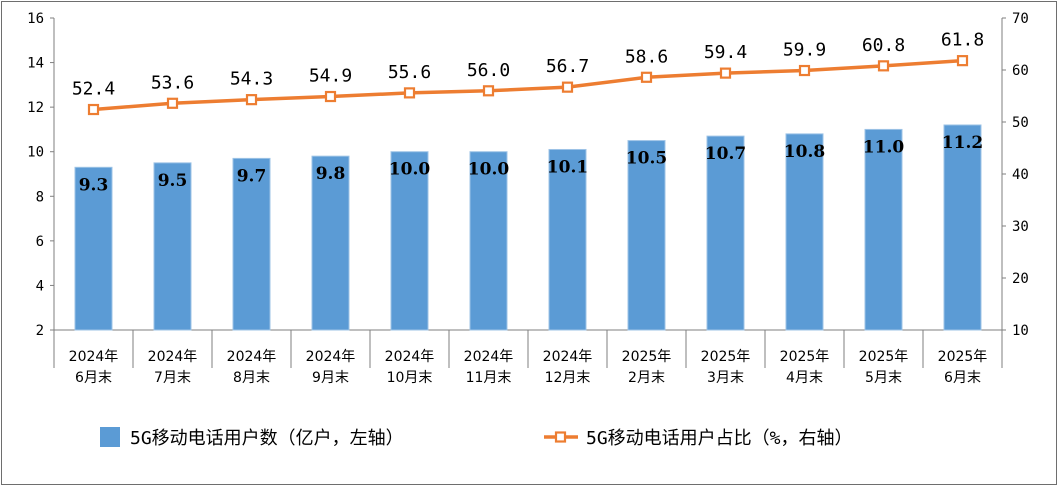  Describe the element at coordinates (330, 378) in the screenshot. I see `x-tick-label-month: 9月末` at that location.